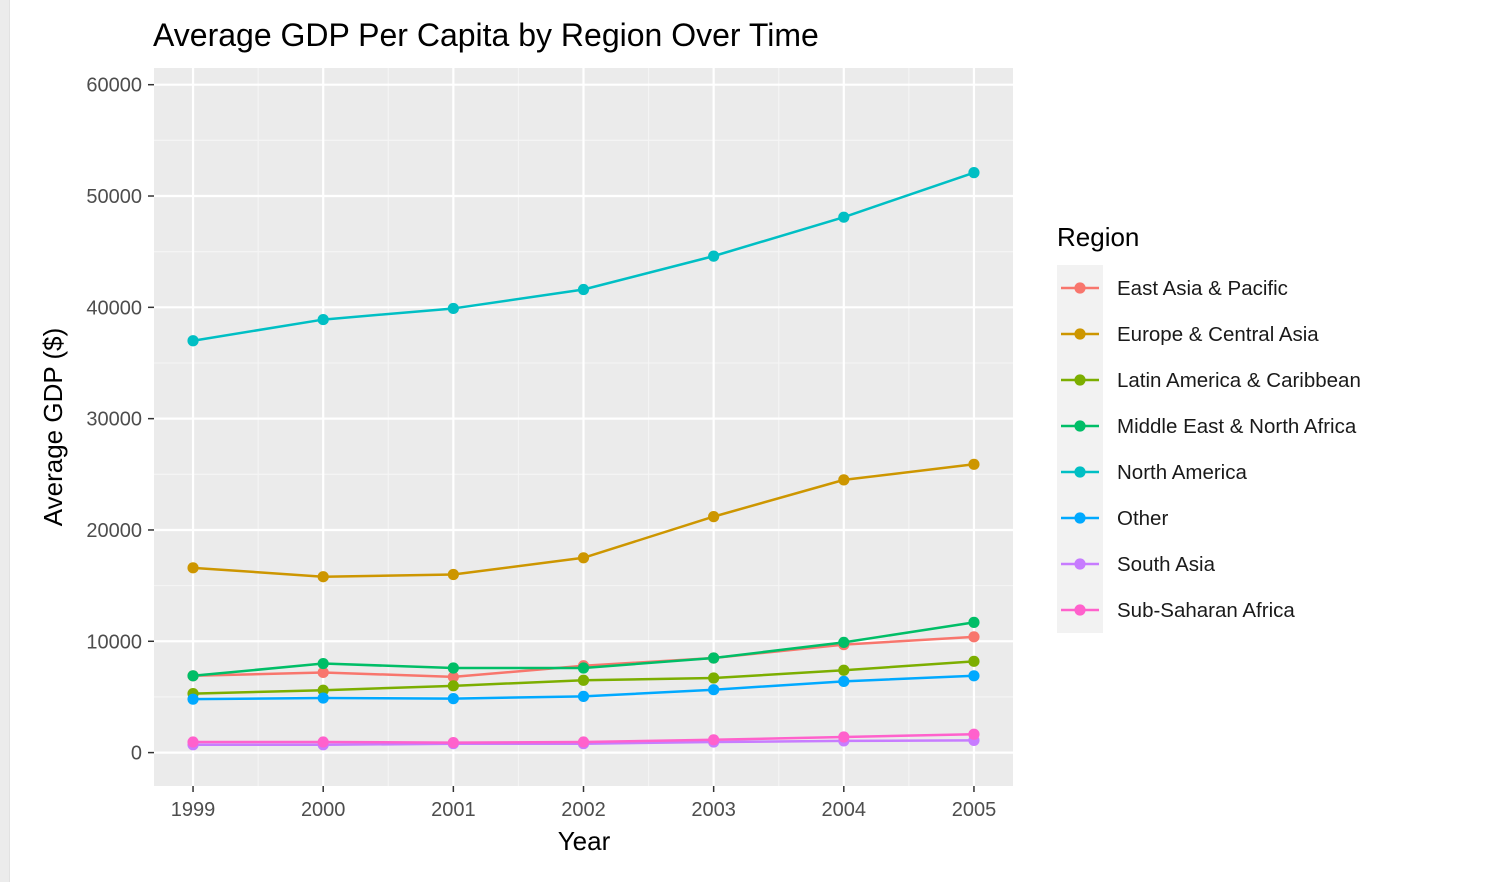 The image size is (1506, 882). What do you see at coordinates (114, 420) in the screenshot?
I see `y-tick-label: 30000` at bounding box center [114, 420].